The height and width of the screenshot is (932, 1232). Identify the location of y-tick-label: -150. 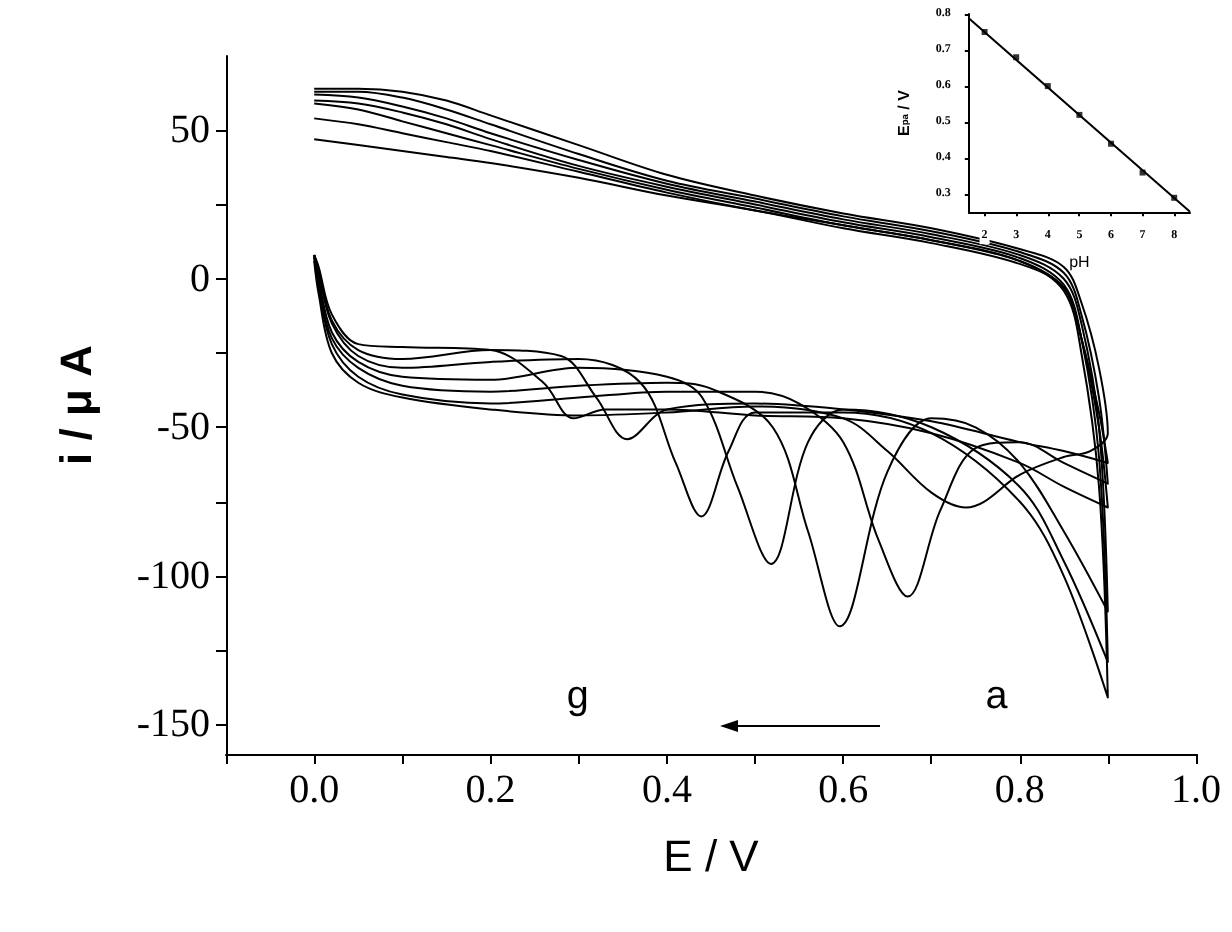
(173, 724).